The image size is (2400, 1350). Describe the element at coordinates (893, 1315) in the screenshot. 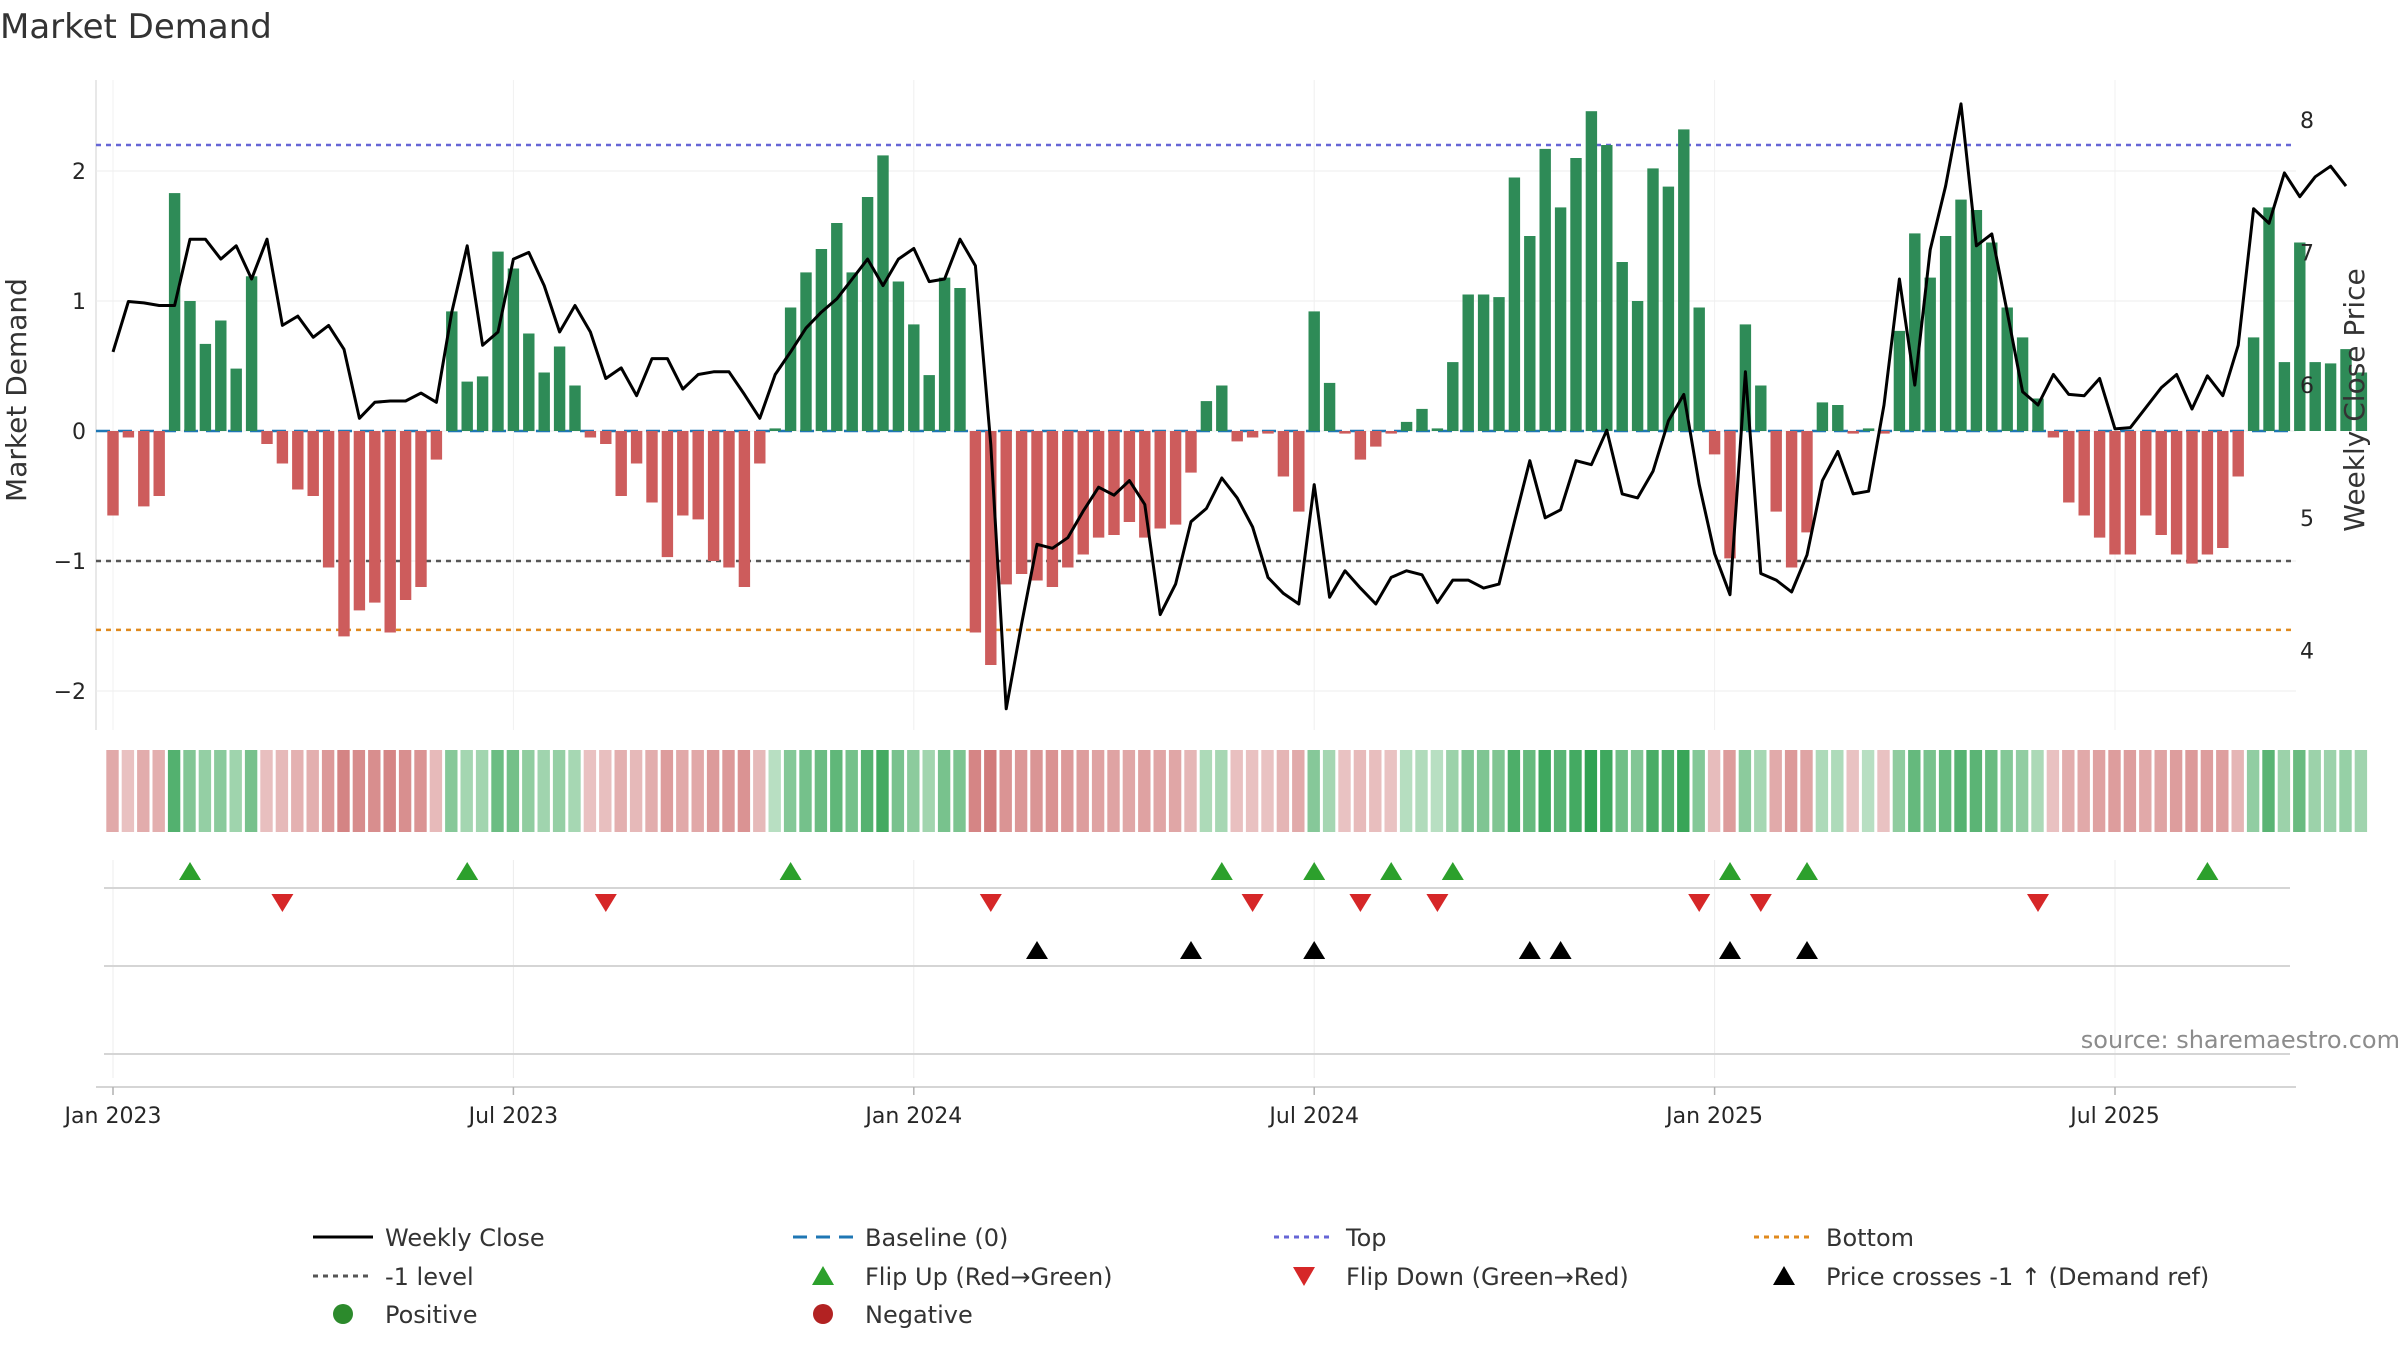

I see `legend-item: Negative` at that location.